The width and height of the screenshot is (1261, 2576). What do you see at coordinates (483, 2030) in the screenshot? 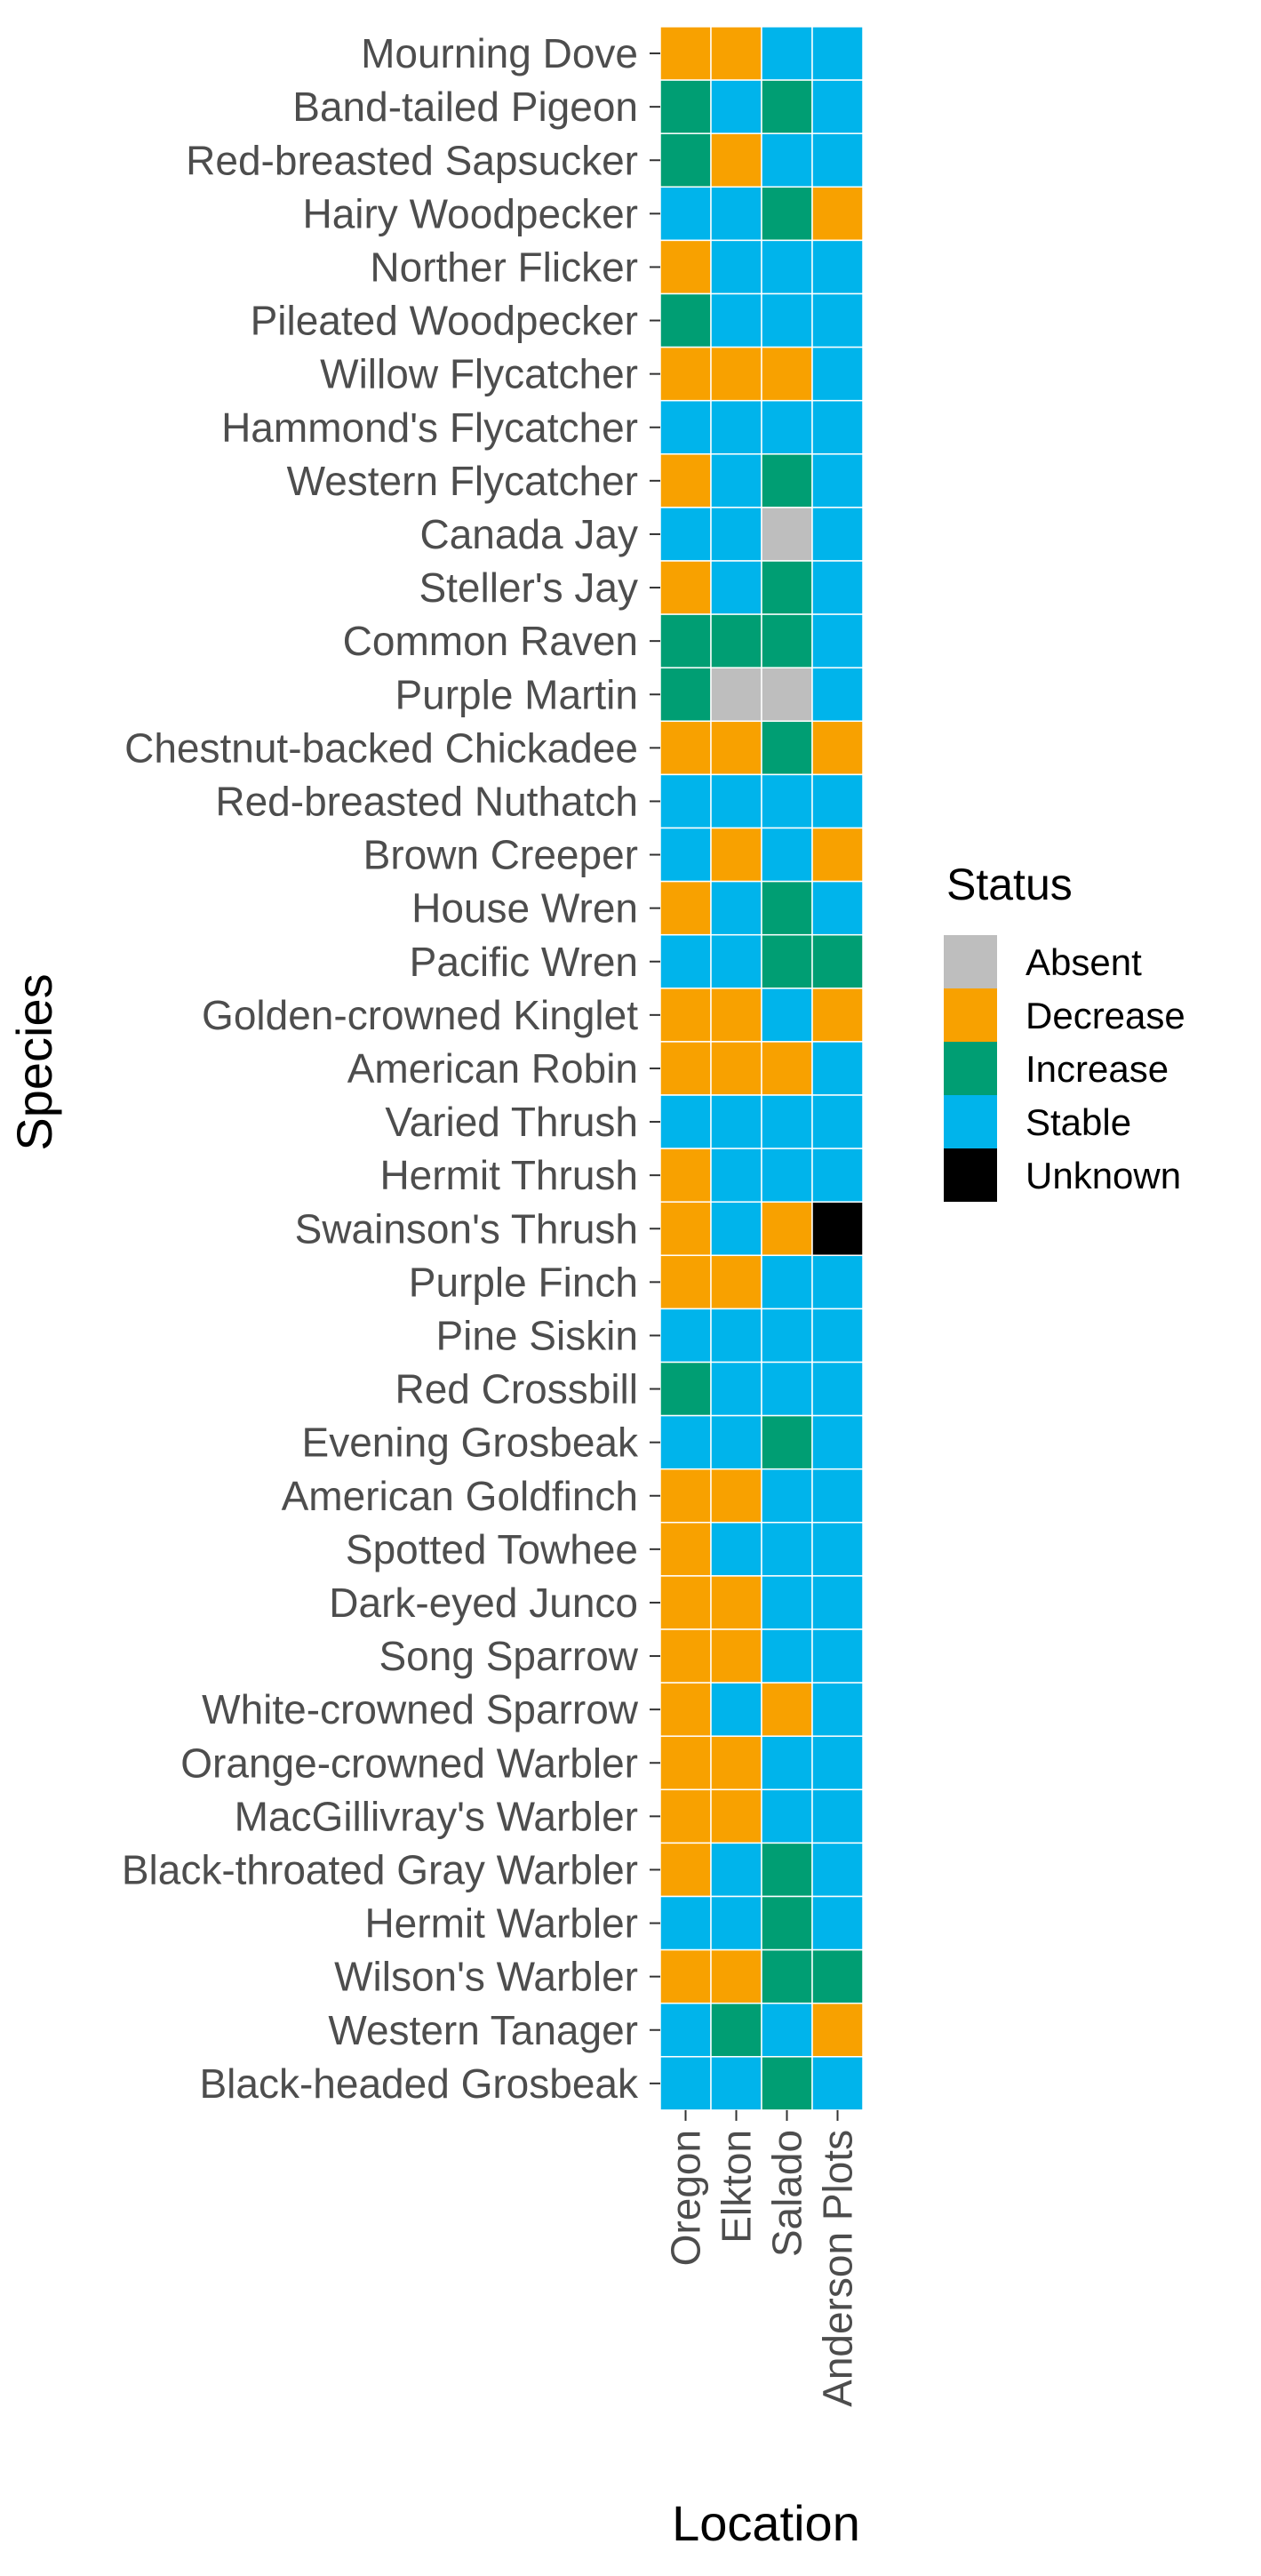
I see `y-tick-label: Western Tanager` at bounding box center [483, 2030].